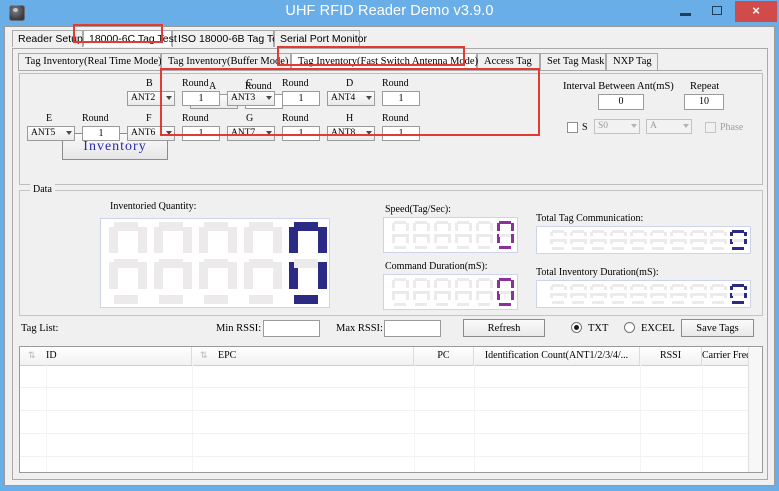  Describe the element at coordinates (351, 133) in the screenshot. I see `antenna-select-h: ANT8` at that location.